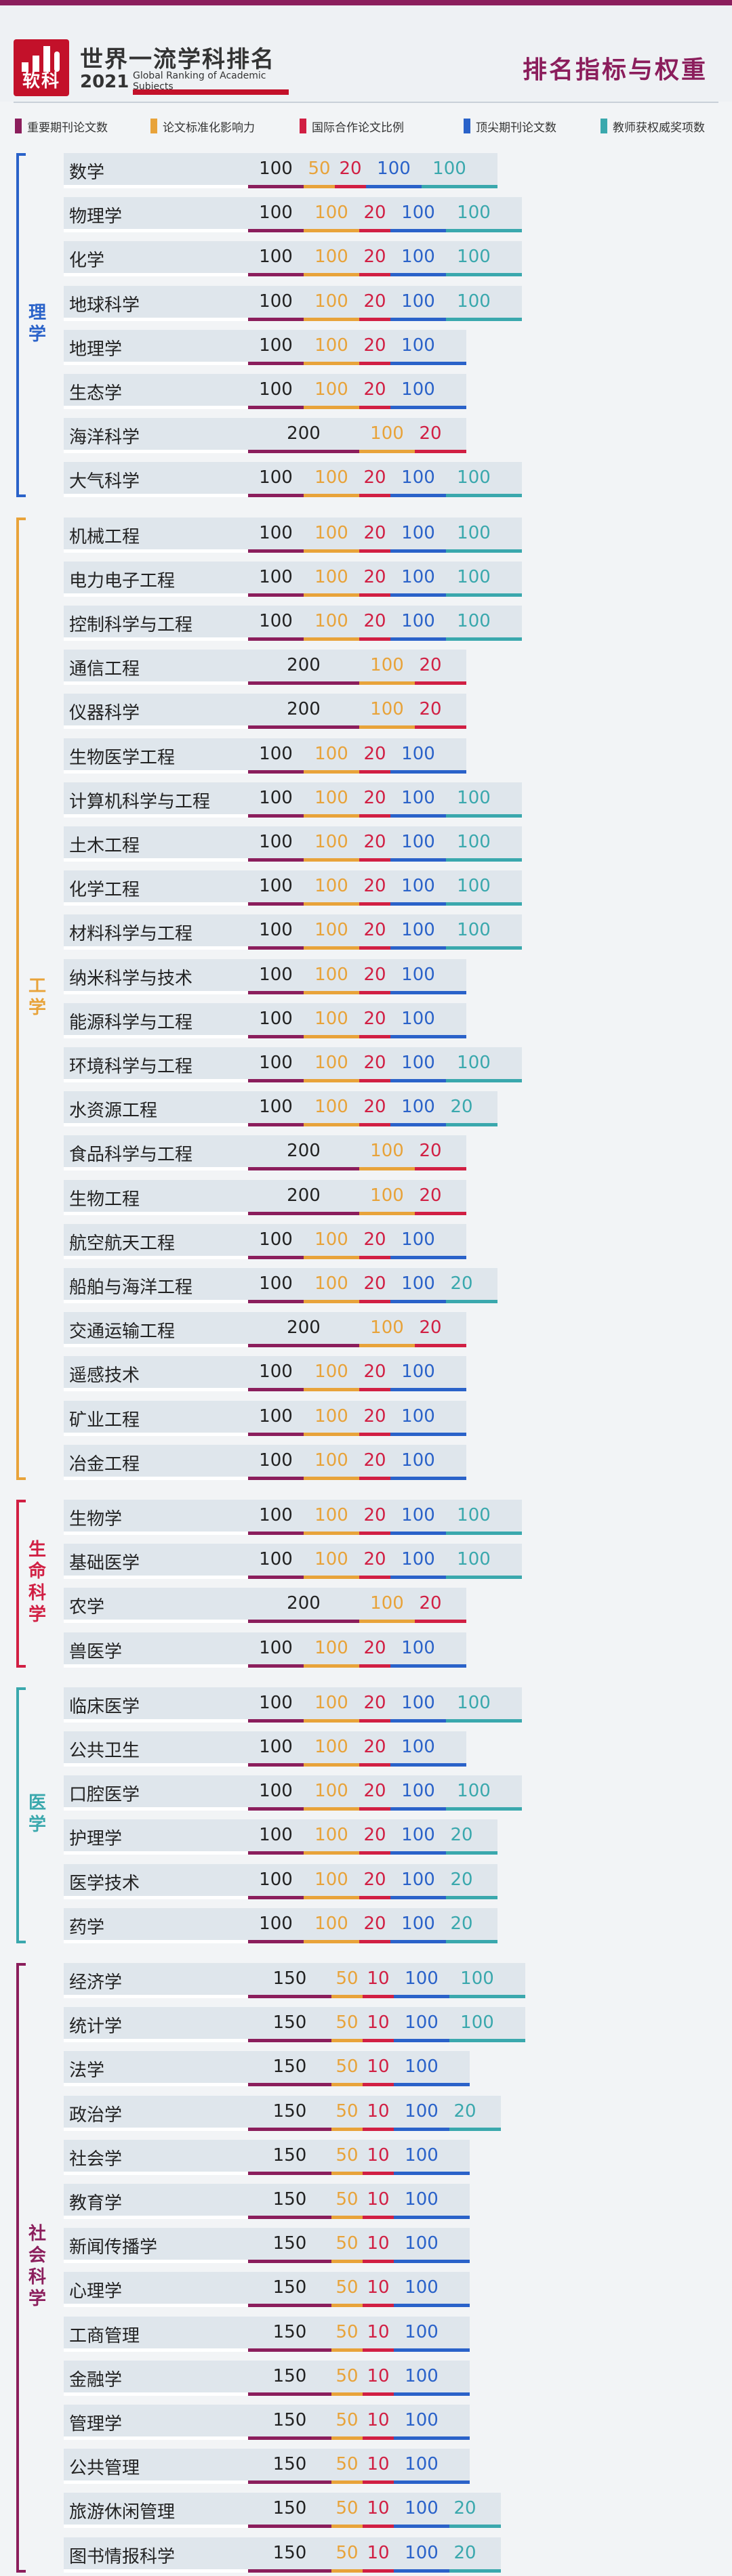 The image size is (732, 2576). I want to click on table-row: 医学技术 100 100 20 100 20, so click(281, 1880).